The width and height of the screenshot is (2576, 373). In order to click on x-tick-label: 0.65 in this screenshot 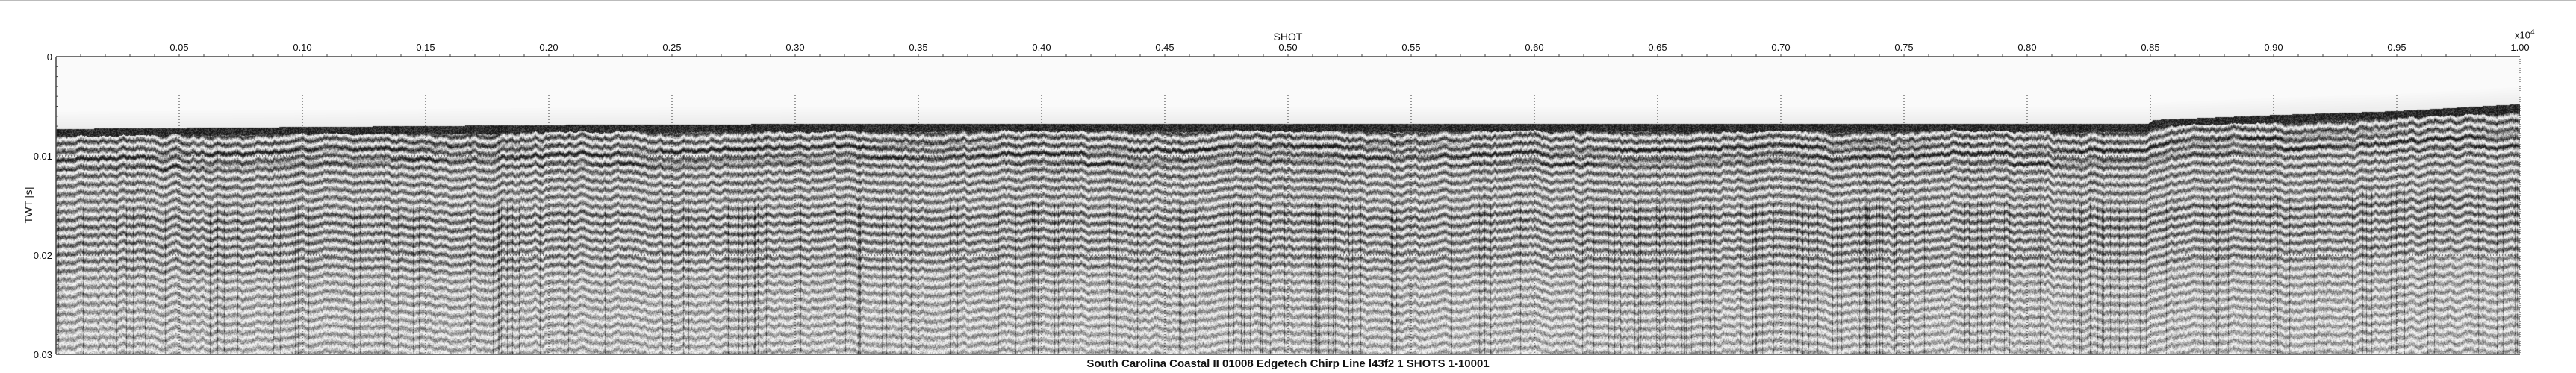, I will do `click(1657, 47)`.